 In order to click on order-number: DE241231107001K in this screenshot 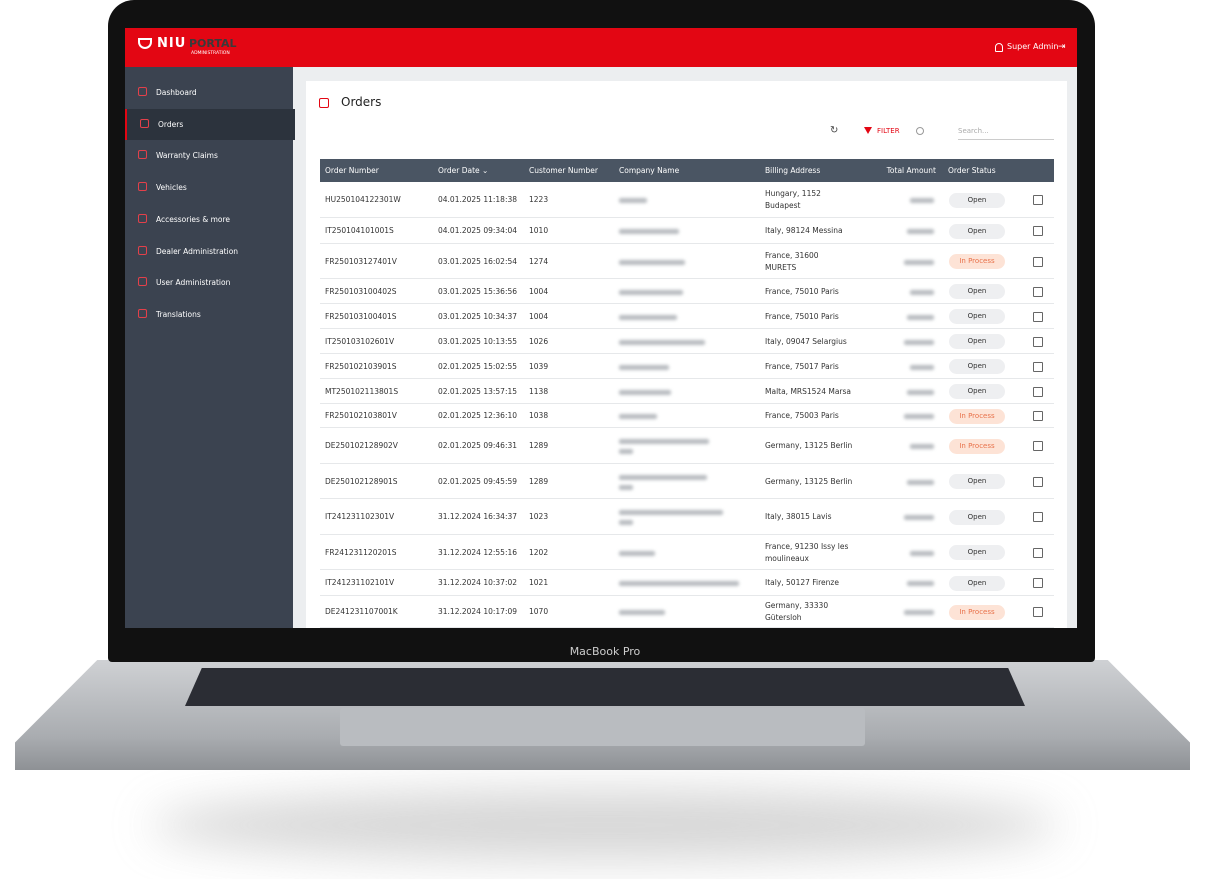, I will do `click(361, 611)`.